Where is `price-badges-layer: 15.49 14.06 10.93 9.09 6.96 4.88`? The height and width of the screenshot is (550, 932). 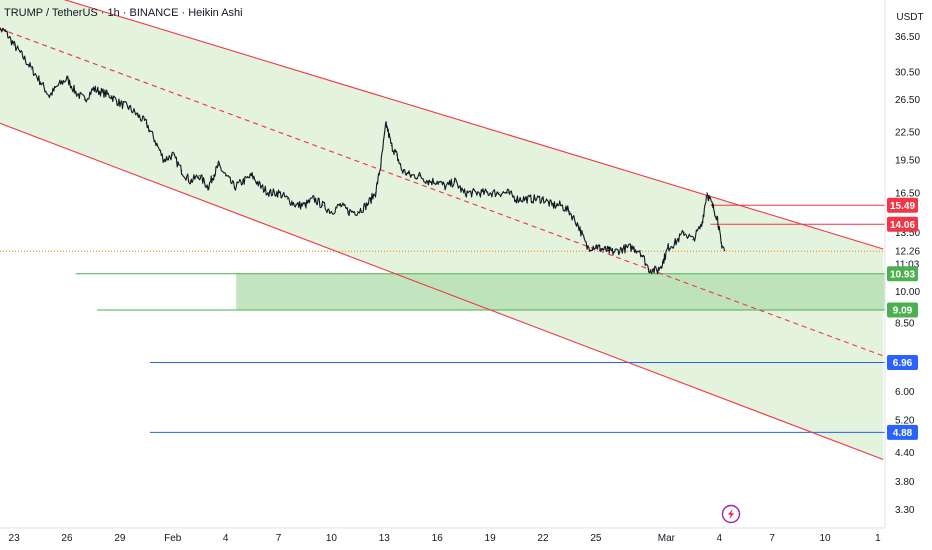
price-badges-layer: 15.49 14.06 10.93 9.09 6.96 4.88 is located at coordinates (902, 318).